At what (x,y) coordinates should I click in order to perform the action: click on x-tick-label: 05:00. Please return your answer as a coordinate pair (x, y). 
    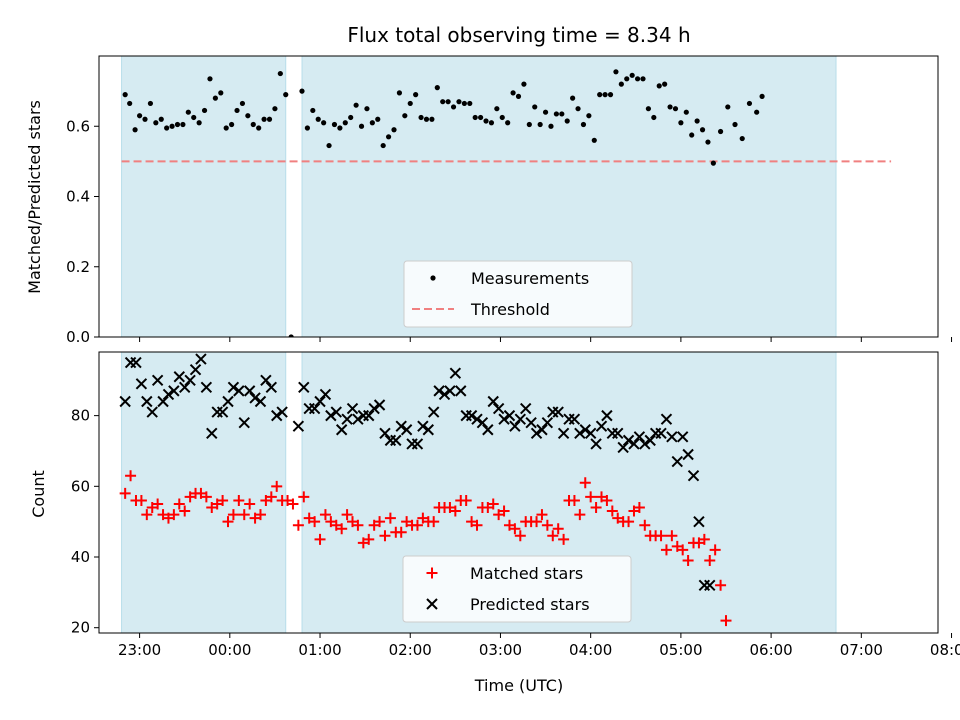
    Looking at the image, I should click on (680, 650).